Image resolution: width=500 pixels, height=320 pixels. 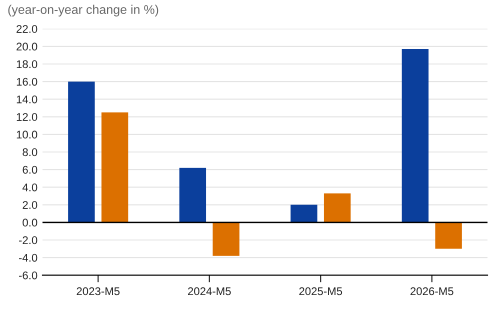 I want to click on y-tick-label: 16.0, so click(x=27, y=82).